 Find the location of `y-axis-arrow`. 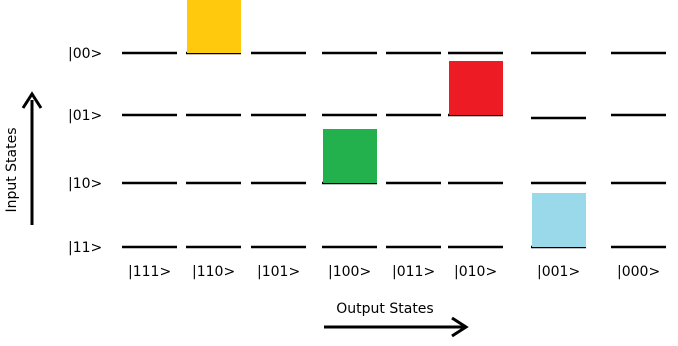

y-axis-arrow is located at coordinates (32, 158).